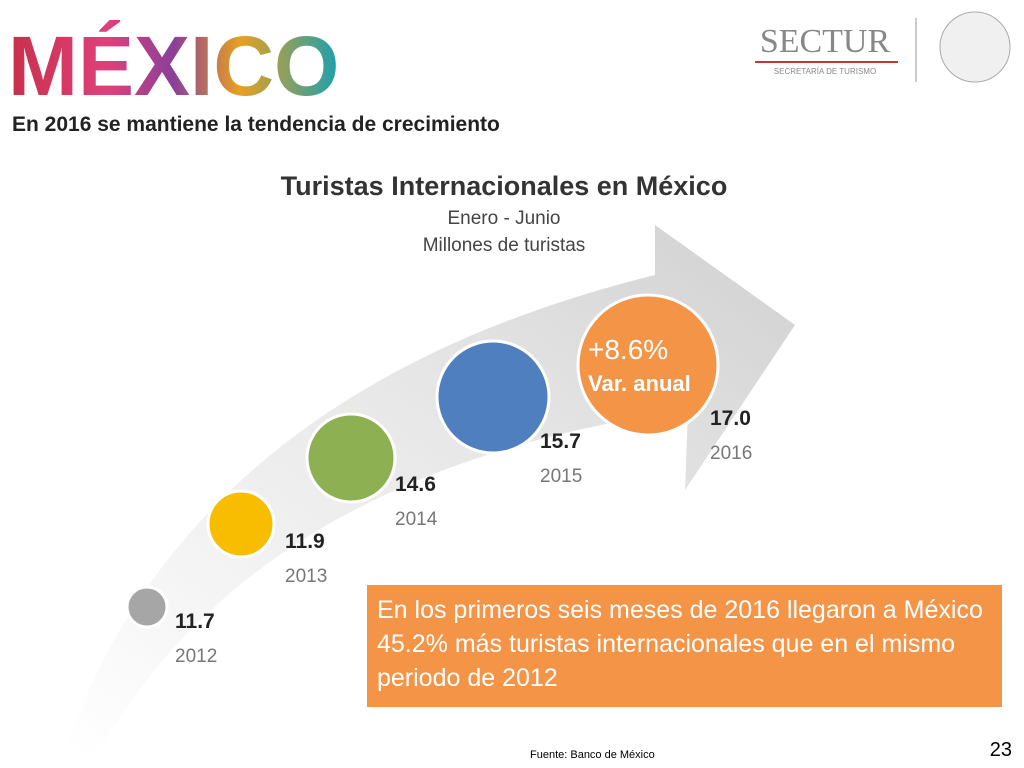 Image resolution: width=1024 pixels, height=768 pixels. Describe the element at coordinates (825, 41) in the screenshot. I see `agency: SECTUR` at that location.